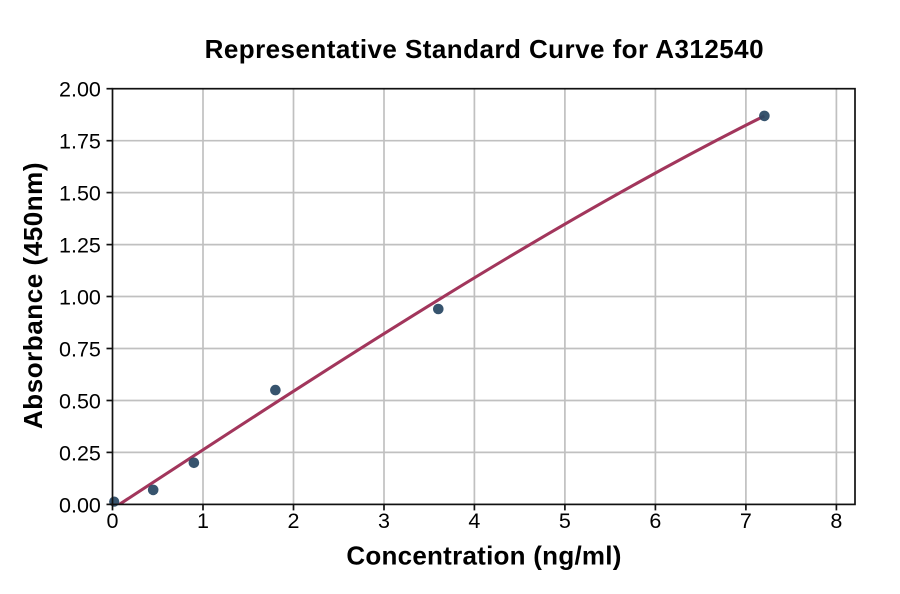  What do you see at coordinates (80, 505) in the screenshot?
I see `svg-text: 0.00` at bounding box center [80, 505].